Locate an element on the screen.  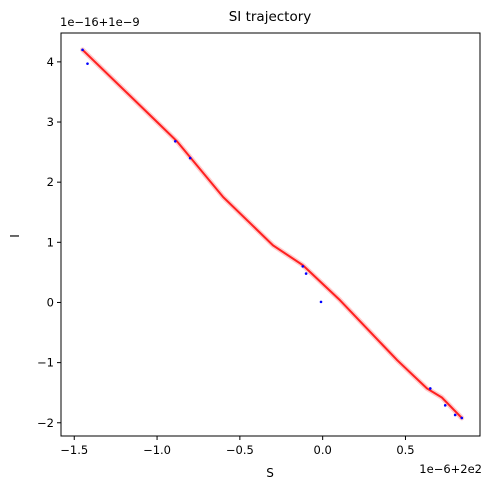
y-axis: −2 −1 0 1 2 3 4 is located at coordinates (49, 242).